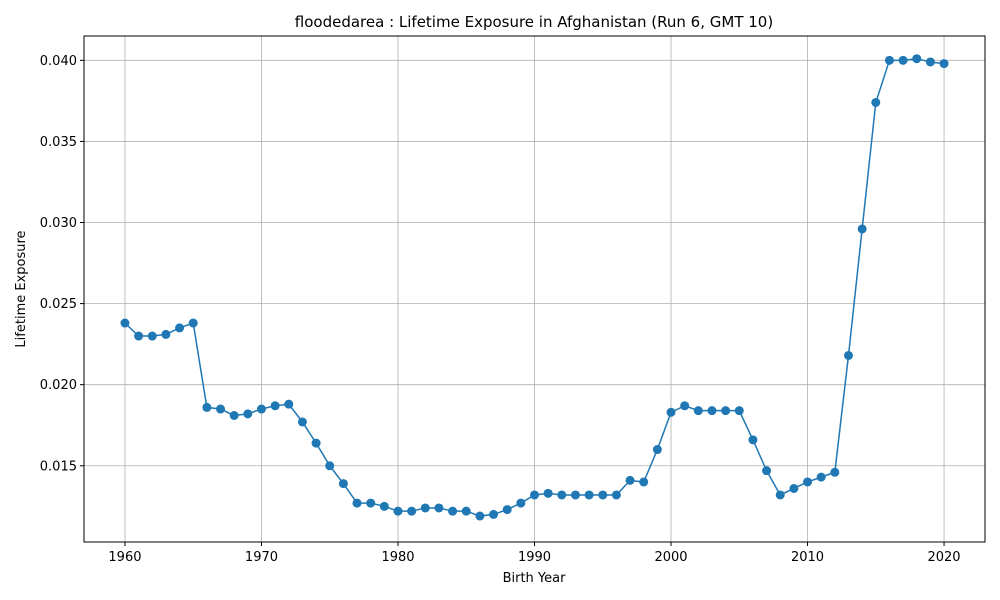 This screenshot has width=1000, height=600. Describe the element at coordinates (58, 223) in the screenshot. I see `y-tick-label: 0.030` at that location.